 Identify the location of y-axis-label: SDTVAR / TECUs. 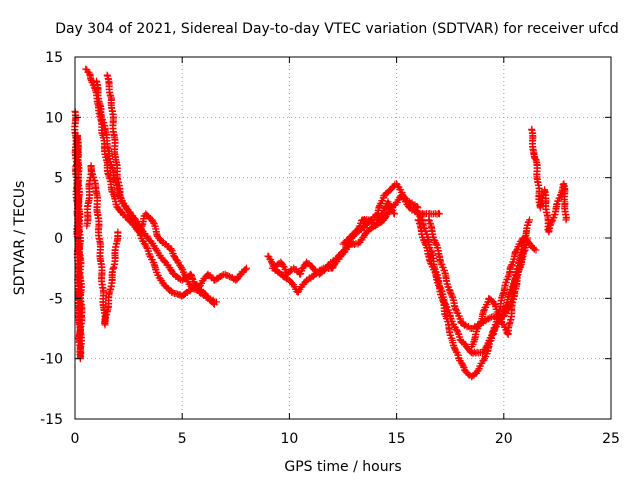
(20, 238).